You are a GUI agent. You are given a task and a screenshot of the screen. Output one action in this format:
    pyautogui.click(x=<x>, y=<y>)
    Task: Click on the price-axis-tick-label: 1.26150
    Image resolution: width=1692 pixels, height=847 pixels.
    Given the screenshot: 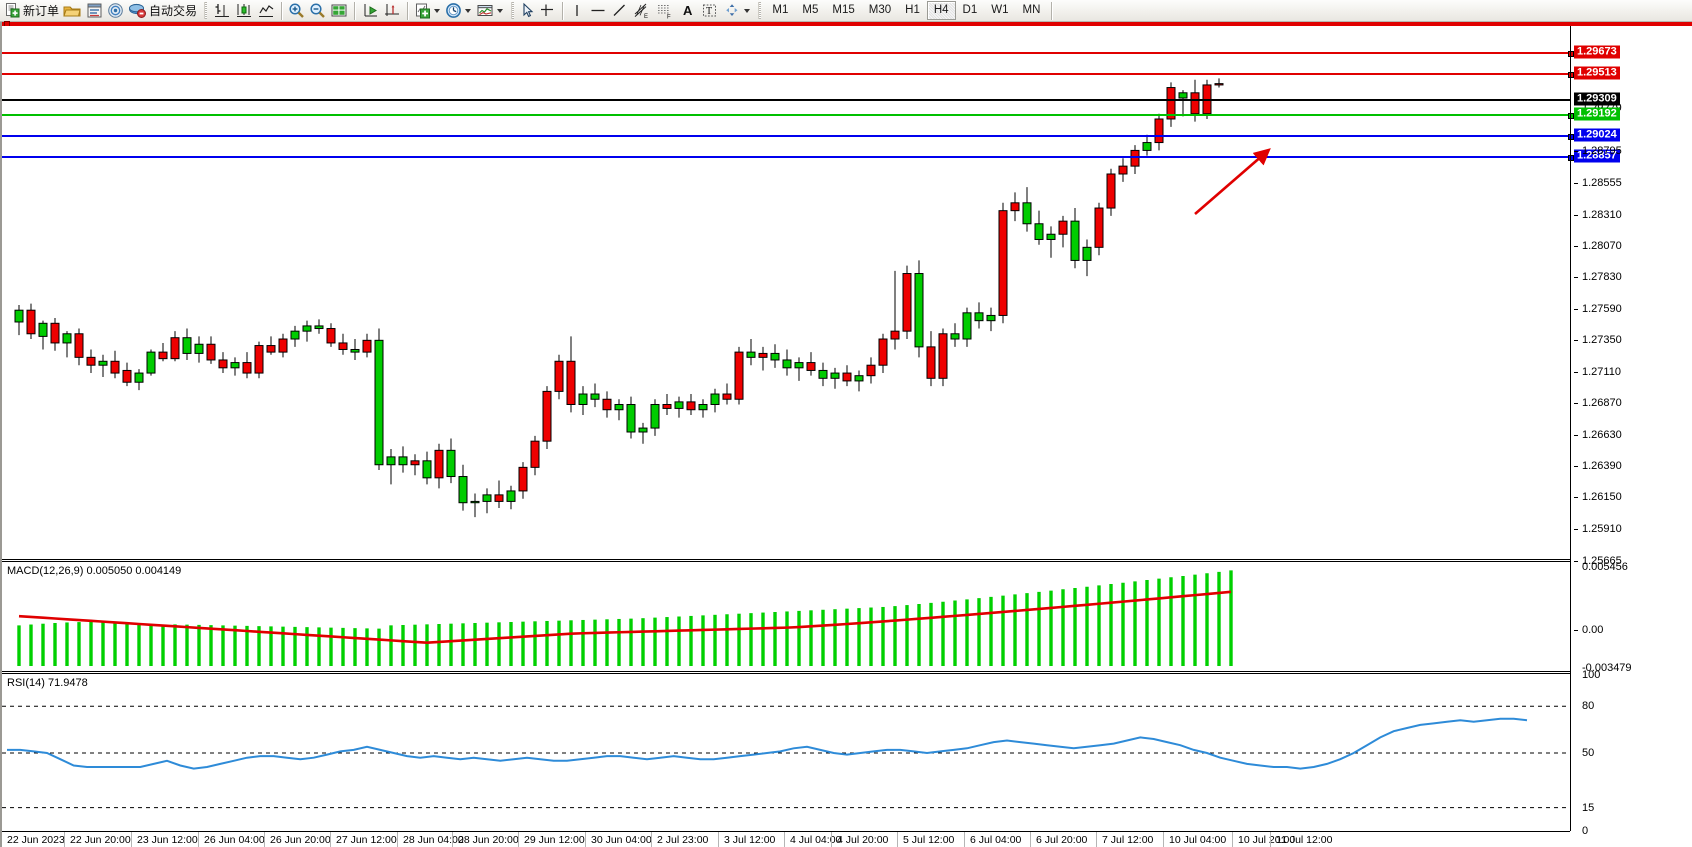 What is the action you would take?
    pyautogui.click(x=1602, y=497)
    